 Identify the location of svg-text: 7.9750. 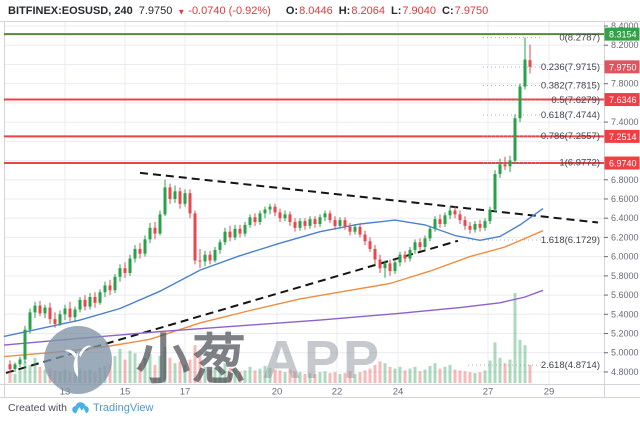
(623, 67).